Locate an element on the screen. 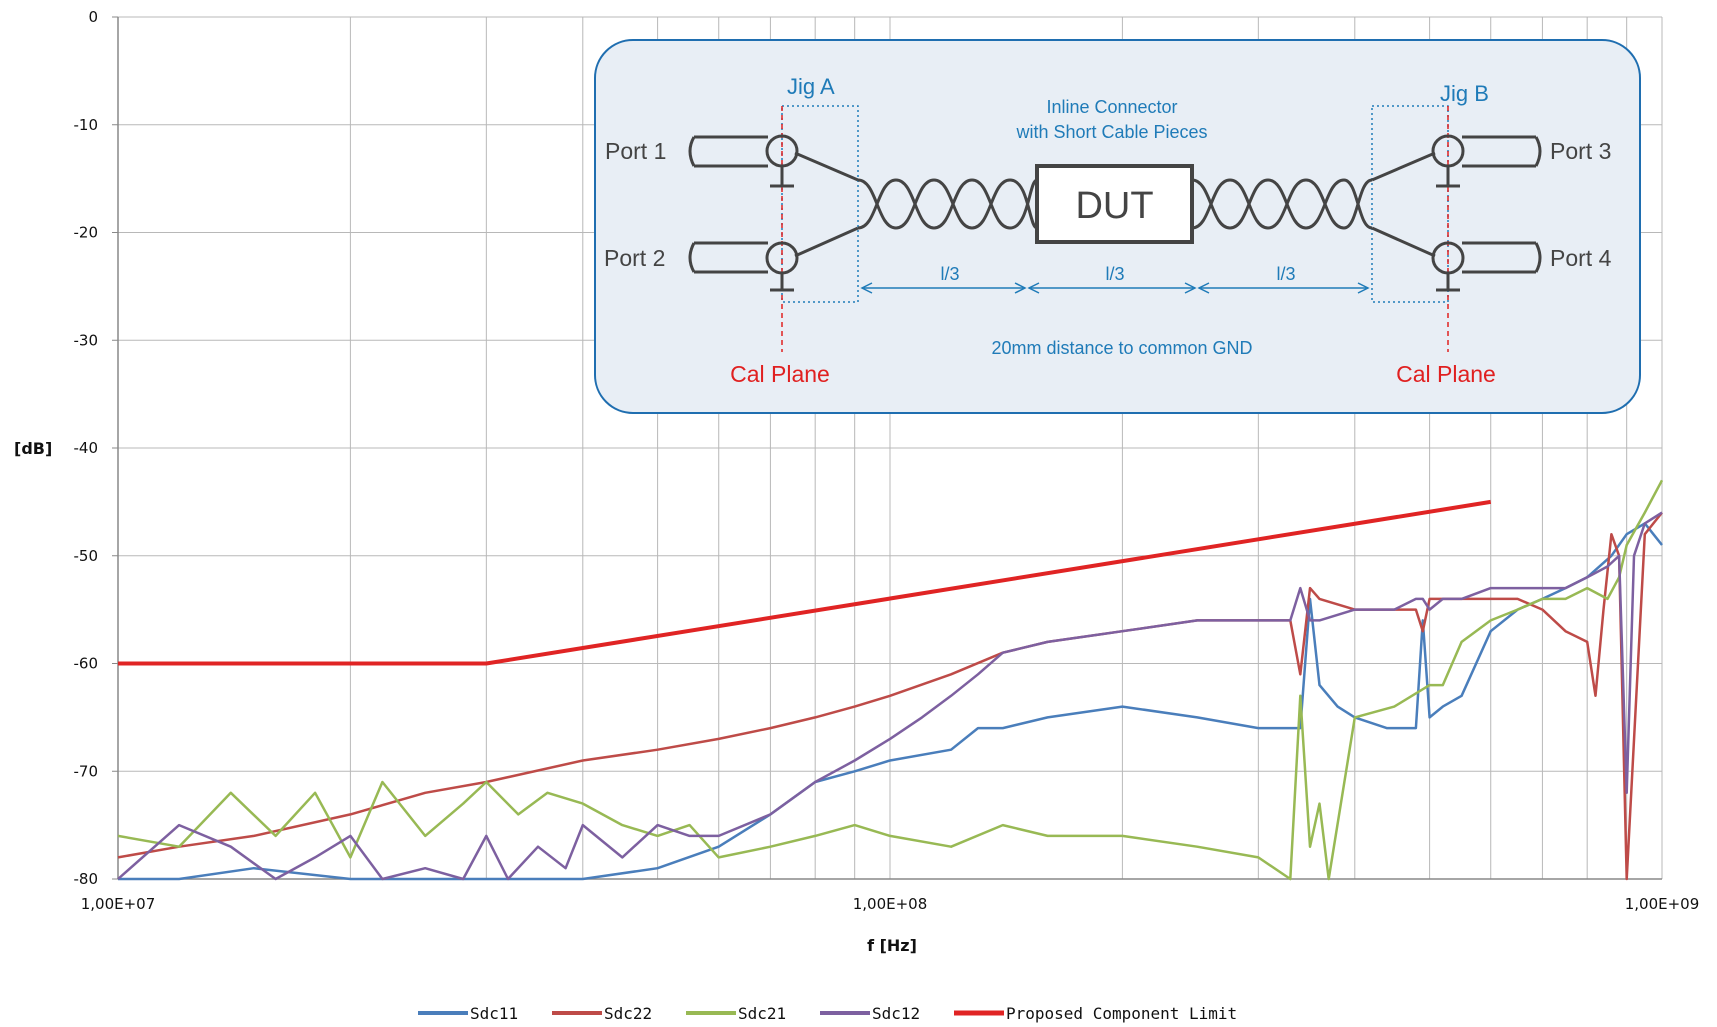  x-tick-label: 1,00E+09 is located at coordinates (1662, 904).